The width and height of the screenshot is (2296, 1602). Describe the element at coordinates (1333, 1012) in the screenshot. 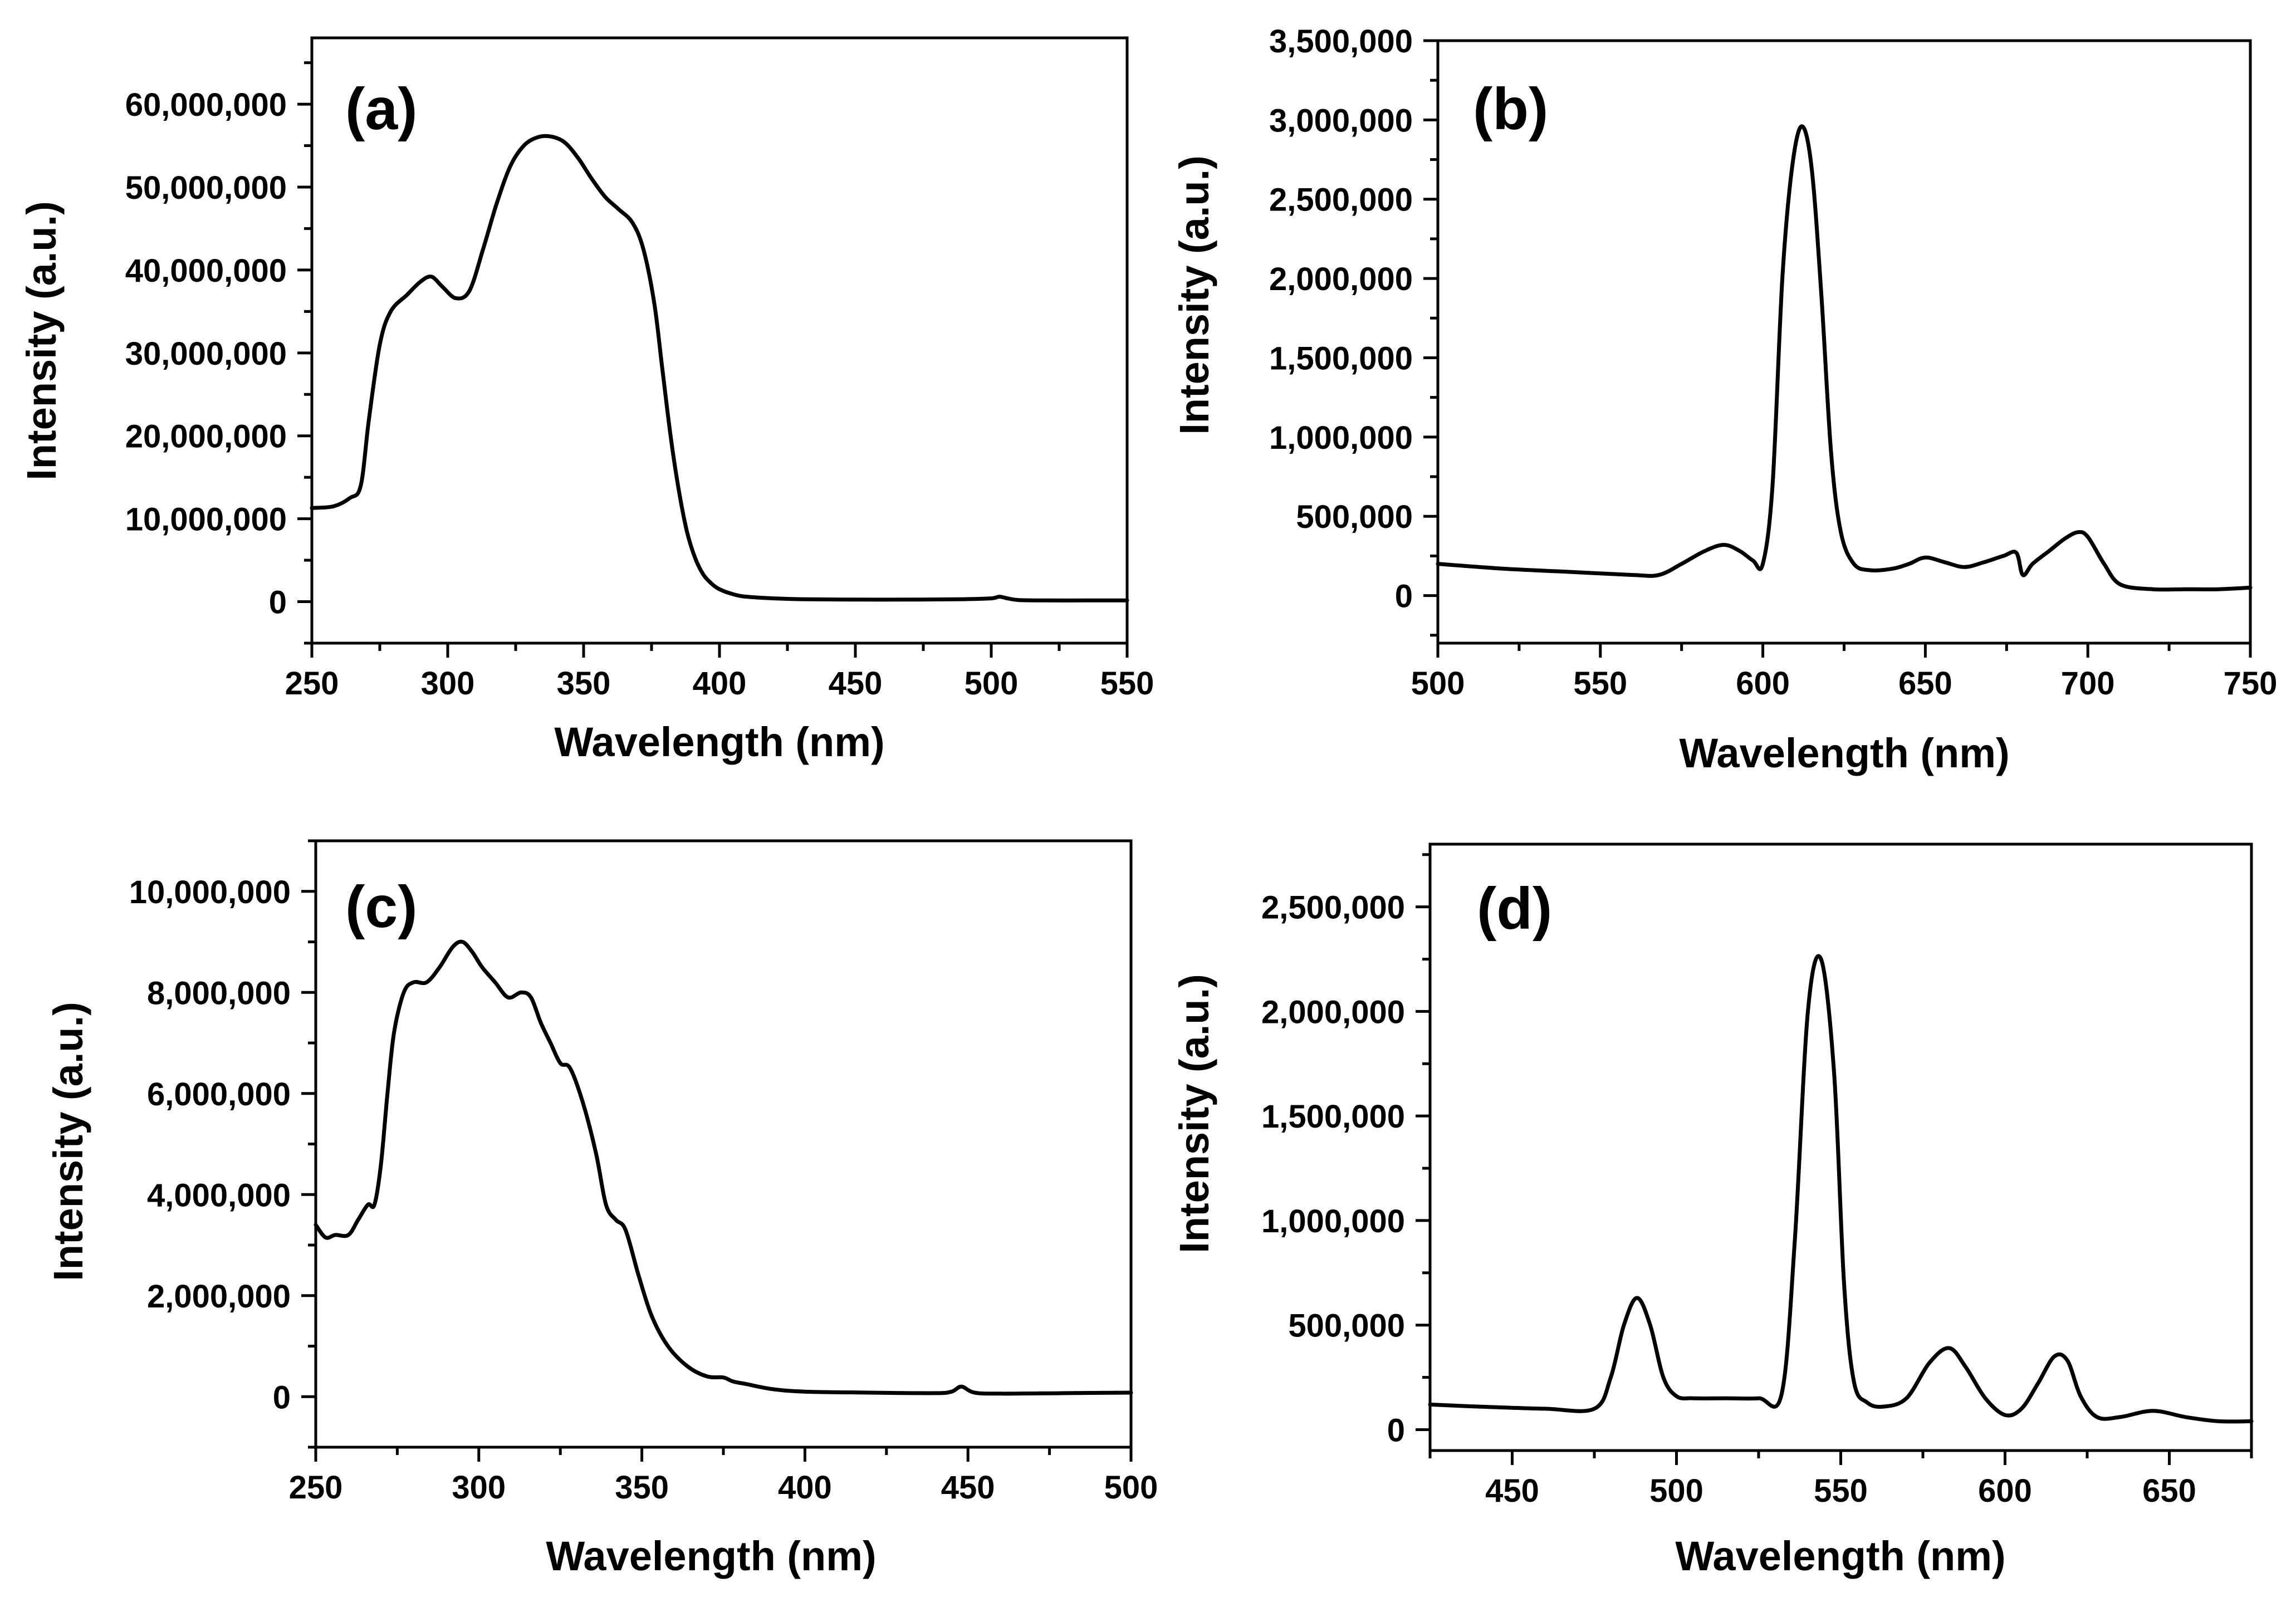

I see `panel-d-ytick-label: 2,000,000` at that location.